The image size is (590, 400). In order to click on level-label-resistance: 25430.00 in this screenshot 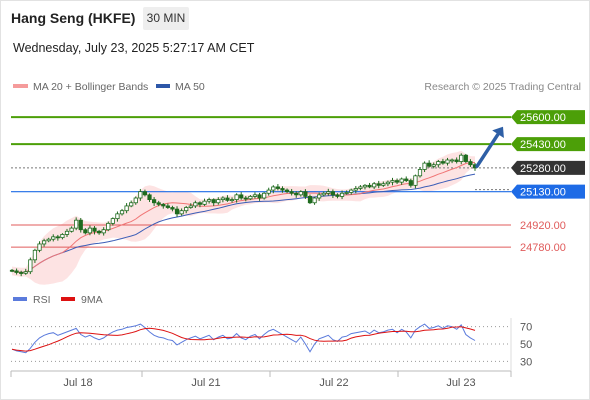, I will do `click(543, 145)`.